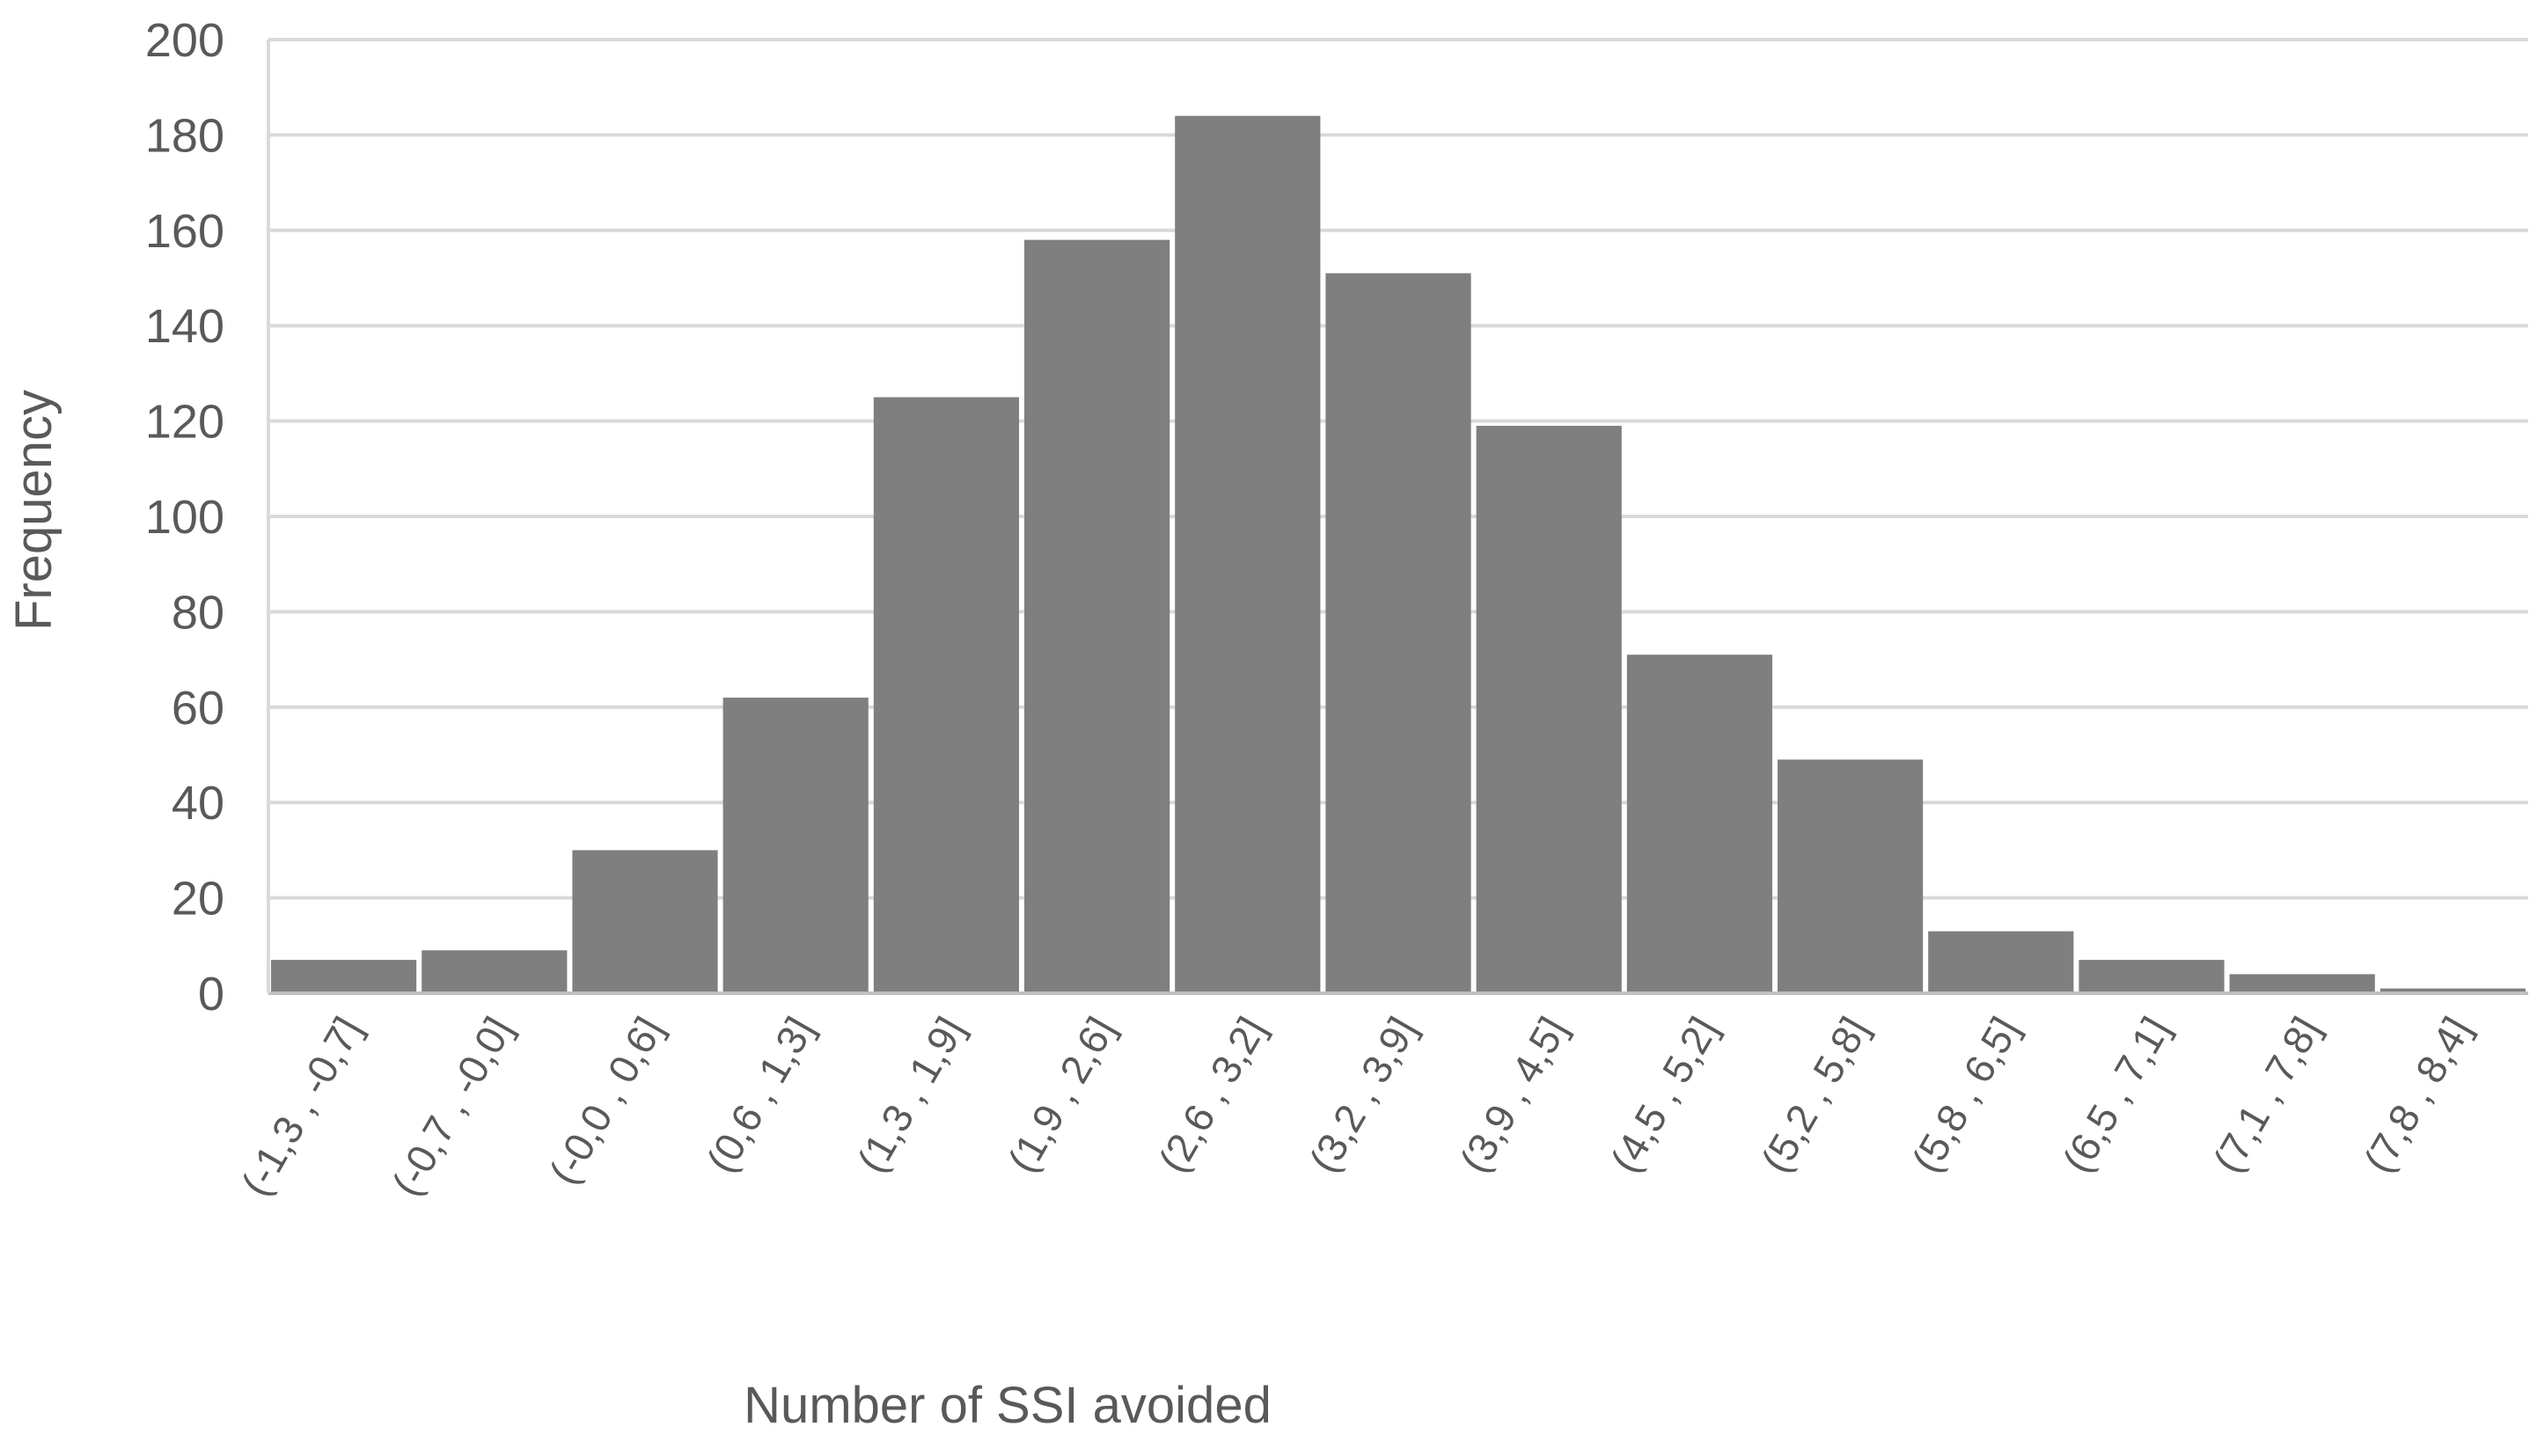 This screenshot has height=1456, width=2537. Describe the element at coordinates (184, 231) in the screenshot. I see `y-tick-label: 160` at that location.